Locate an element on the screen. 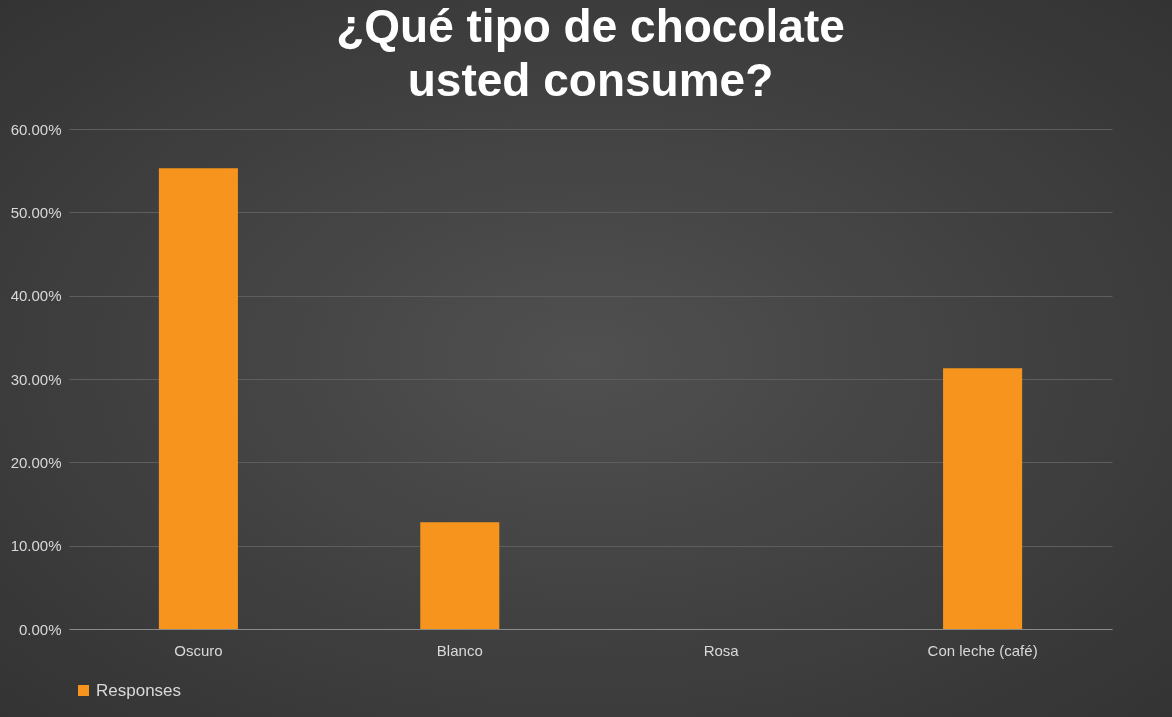  y-tick-label: 60.00% is located at coordinates (36, 129).